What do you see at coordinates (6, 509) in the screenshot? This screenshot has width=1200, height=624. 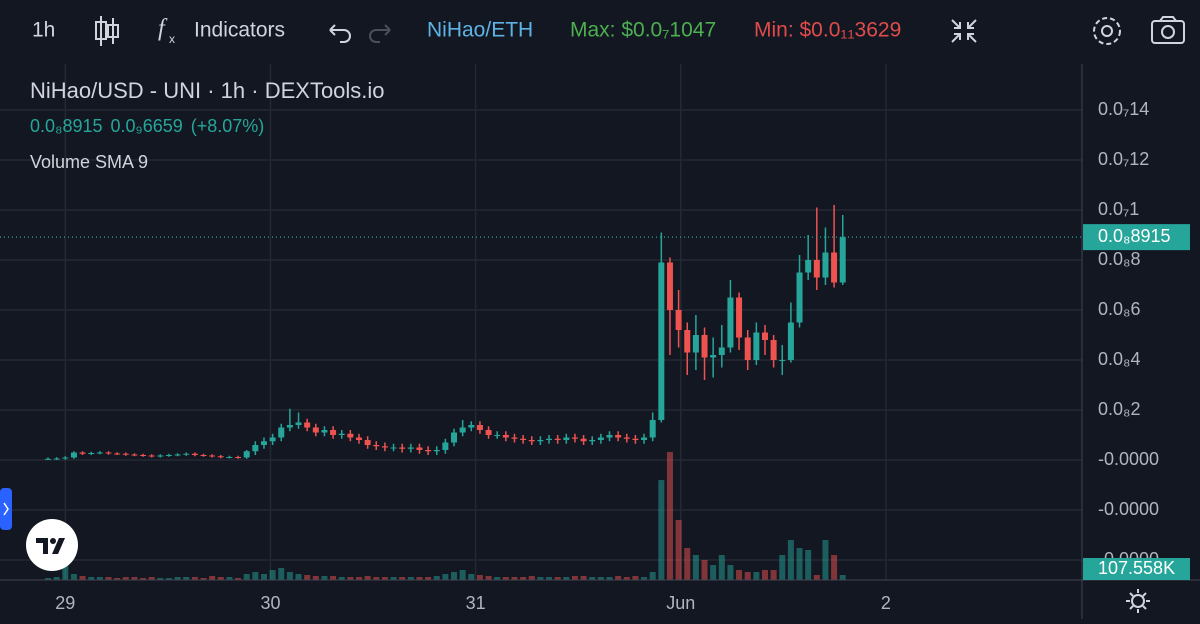 I see `side-panel-toggle` at bounding box center [6, 509].